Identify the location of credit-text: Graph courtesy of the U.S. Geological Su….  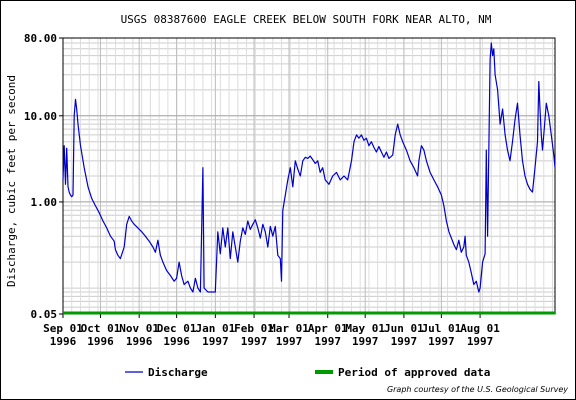
(477, 389).